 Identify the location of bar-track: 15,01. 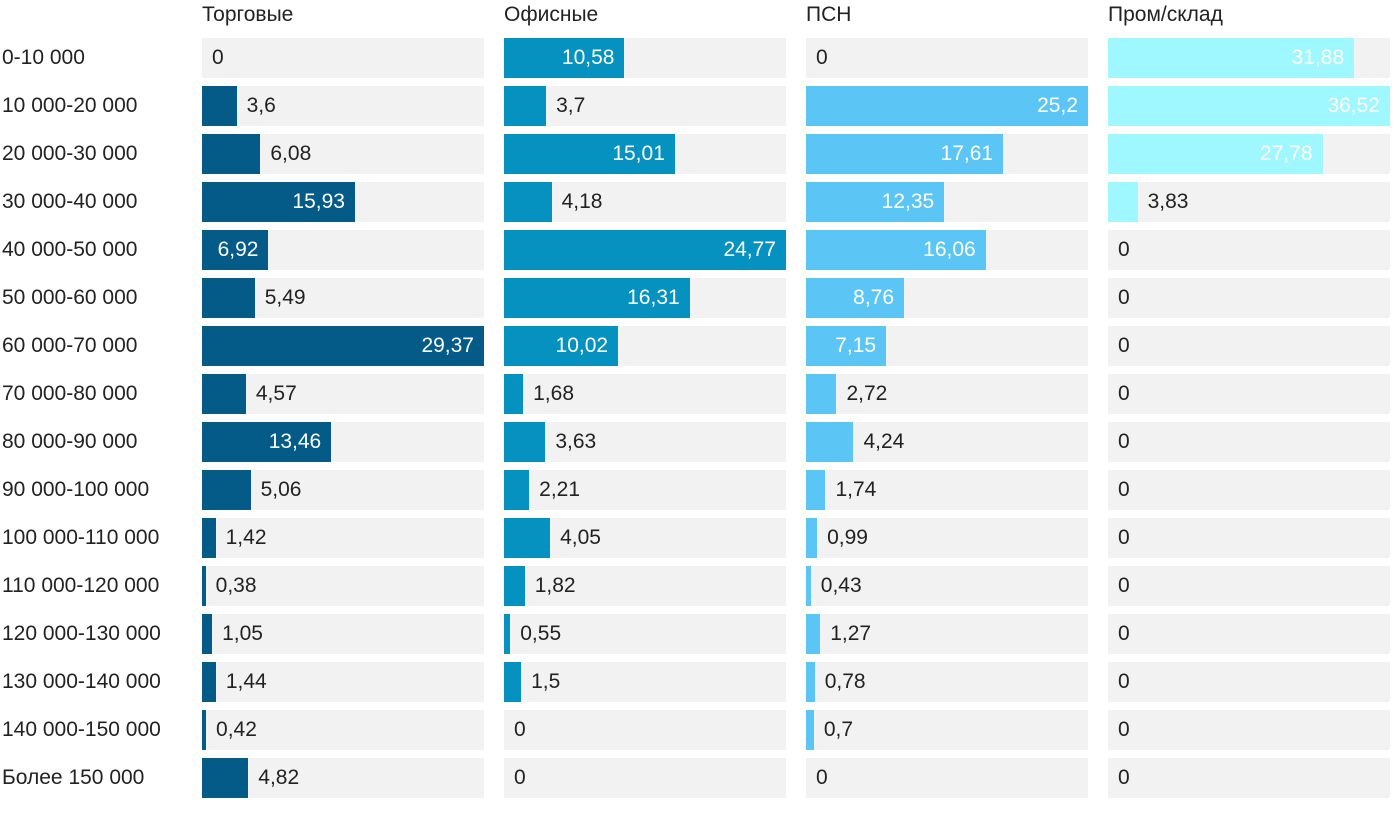
(645, 154).